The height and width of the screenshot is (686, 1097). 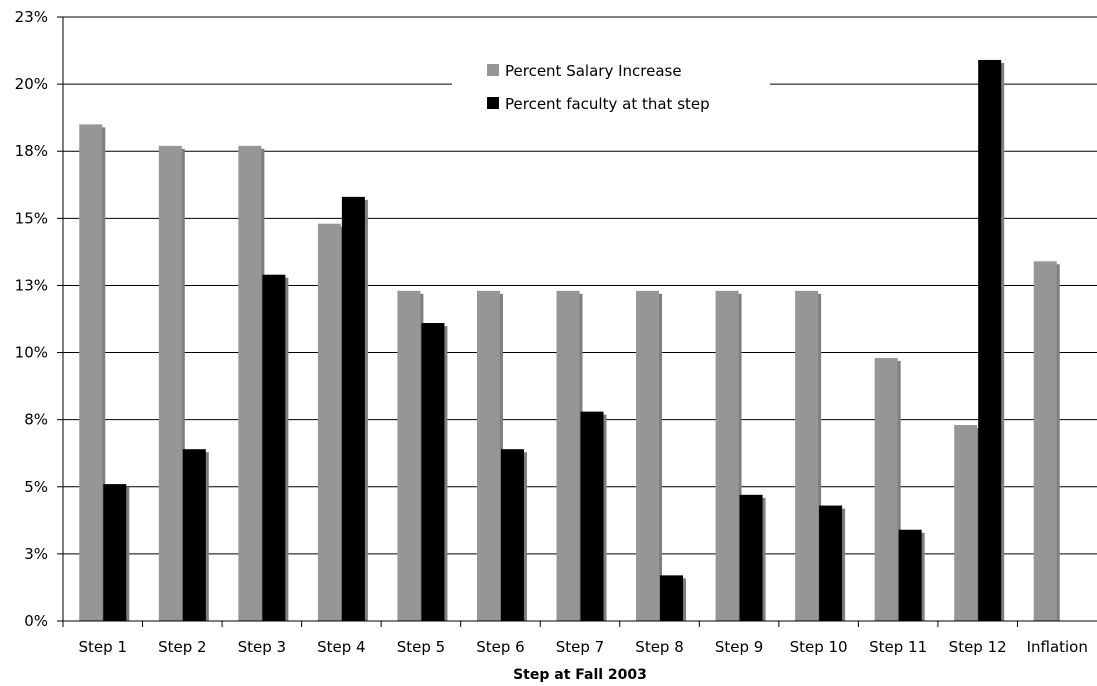 I want to click on x-tick-label: Step 2, so click(x=182, y=647).